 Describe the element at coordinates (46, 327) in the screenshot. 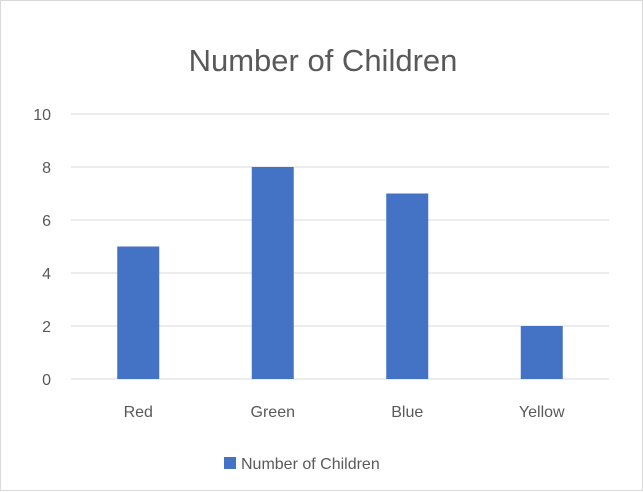

I see `y-tick-label: 2` at that location.